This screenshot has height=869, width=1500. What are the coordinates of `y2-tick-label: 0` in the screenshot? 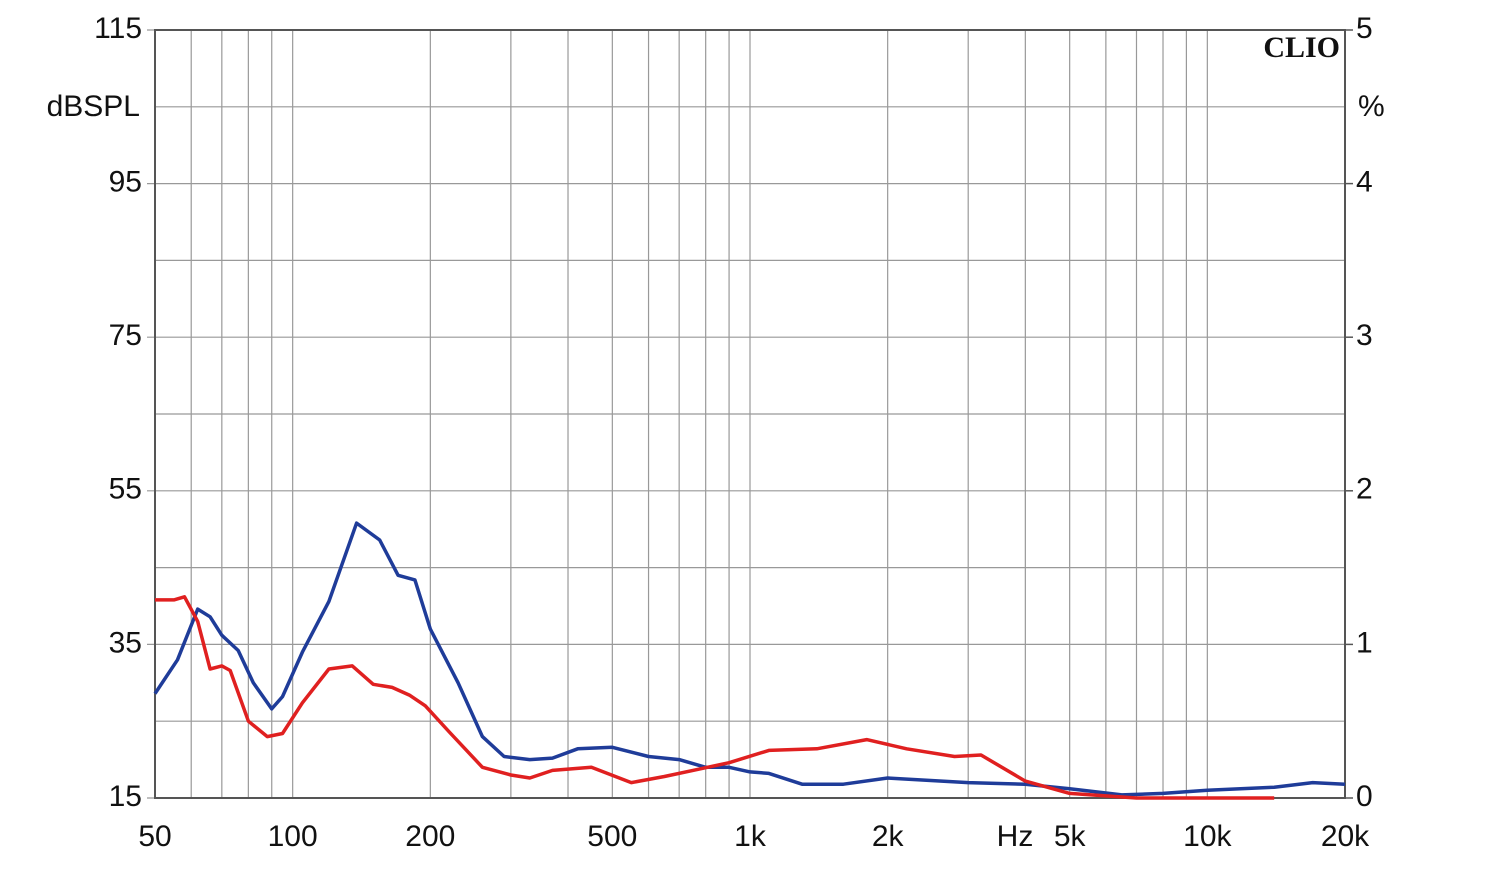 It's located at (1364, 796).